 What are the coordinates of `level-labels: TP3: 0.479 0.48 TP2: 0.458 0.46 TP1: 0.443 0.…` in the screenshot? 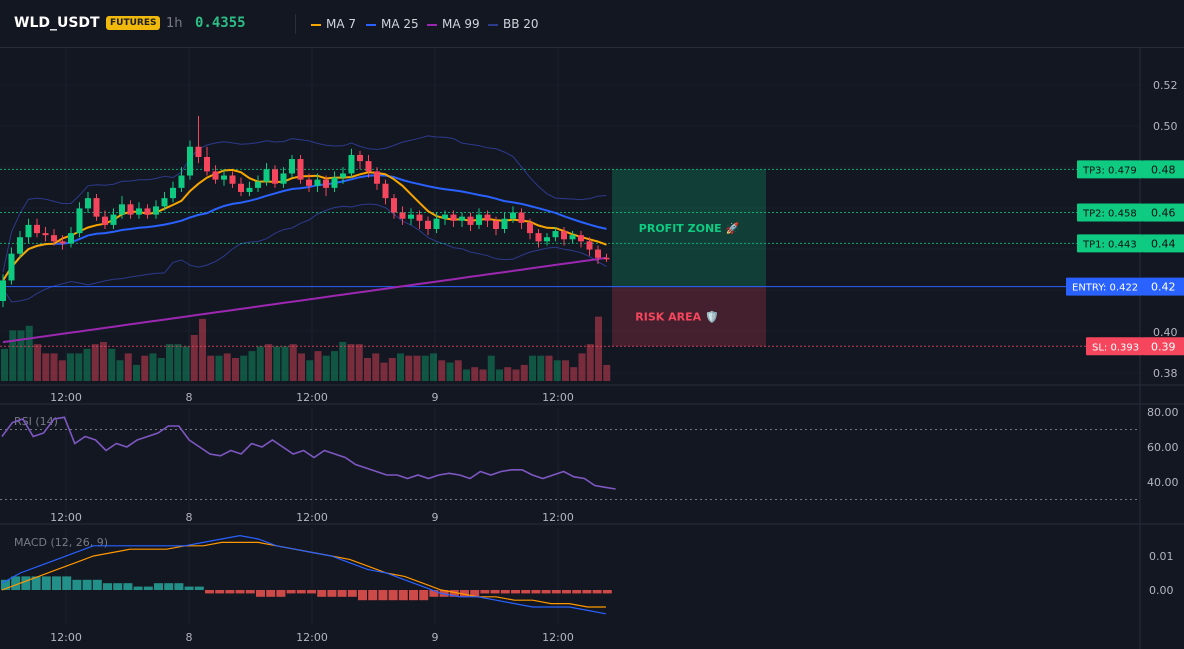 It's located at (1125, 258).